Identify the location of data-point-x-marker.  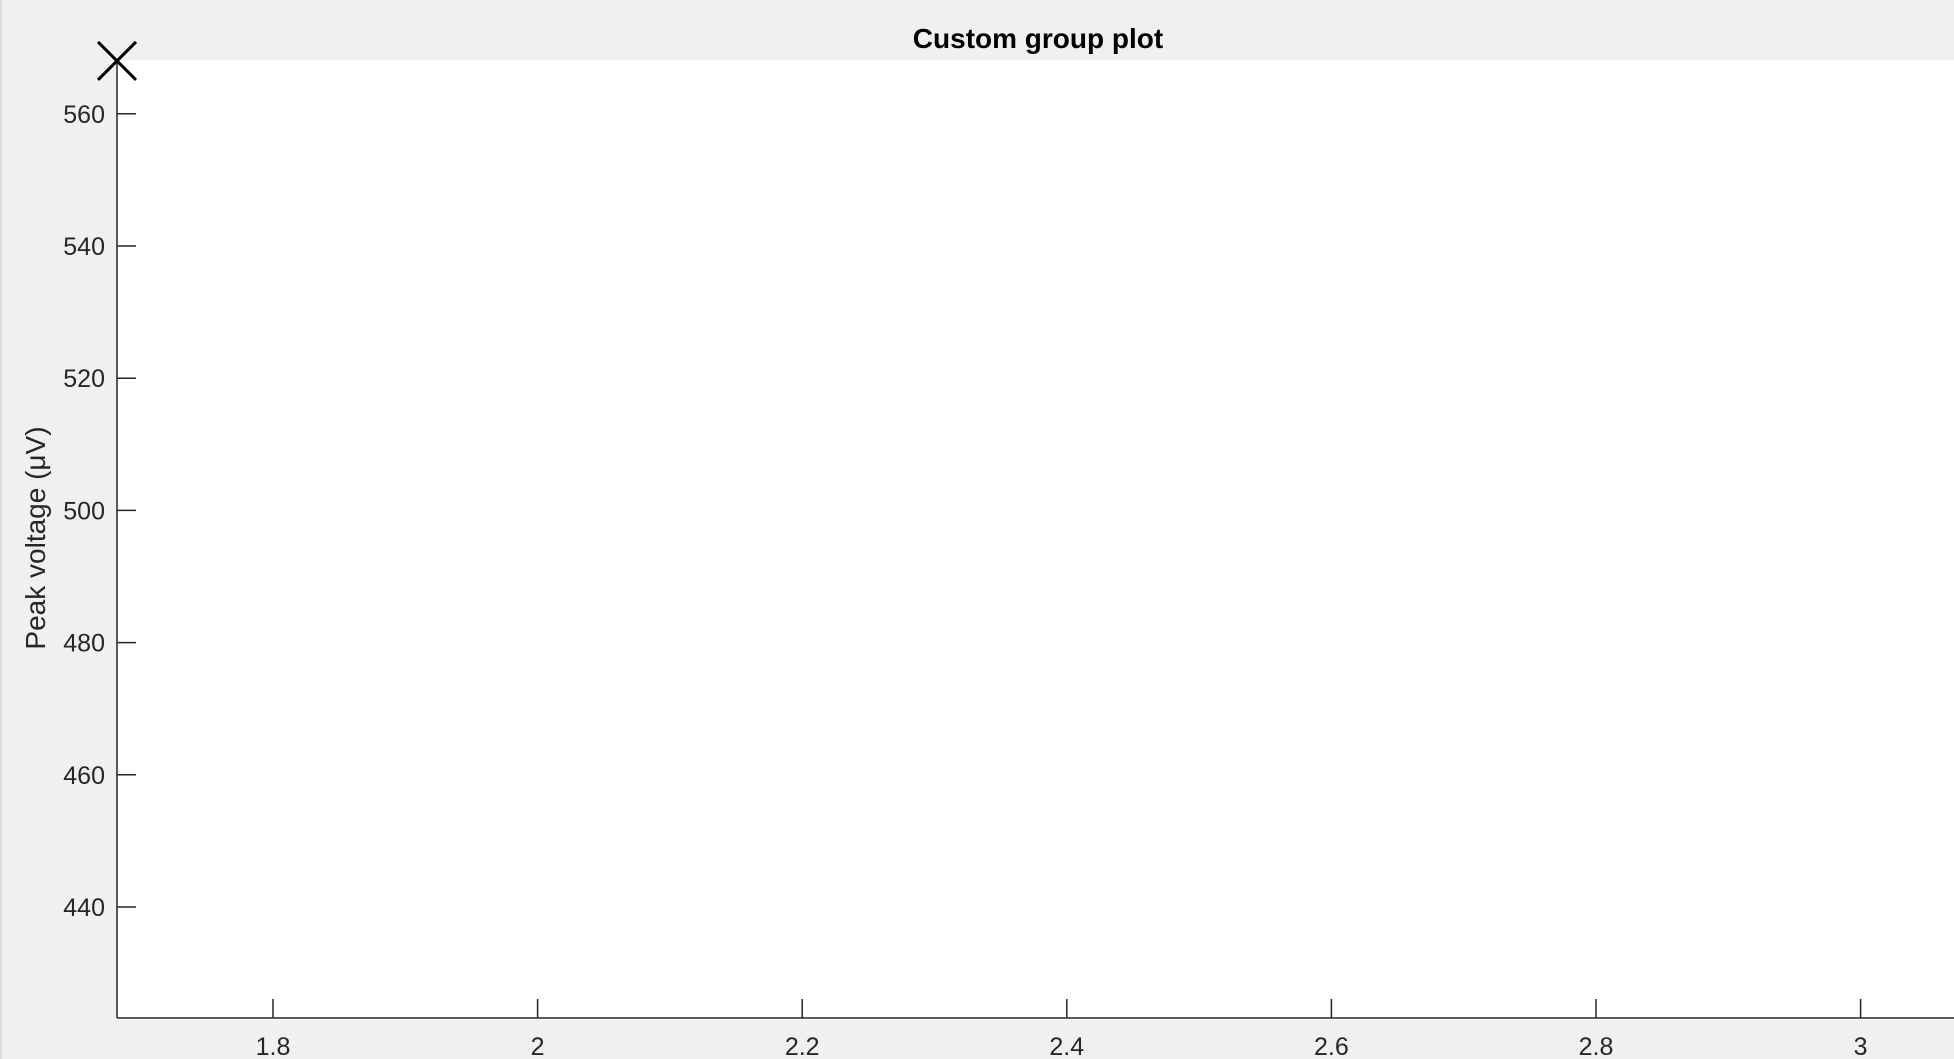
(117, 60).